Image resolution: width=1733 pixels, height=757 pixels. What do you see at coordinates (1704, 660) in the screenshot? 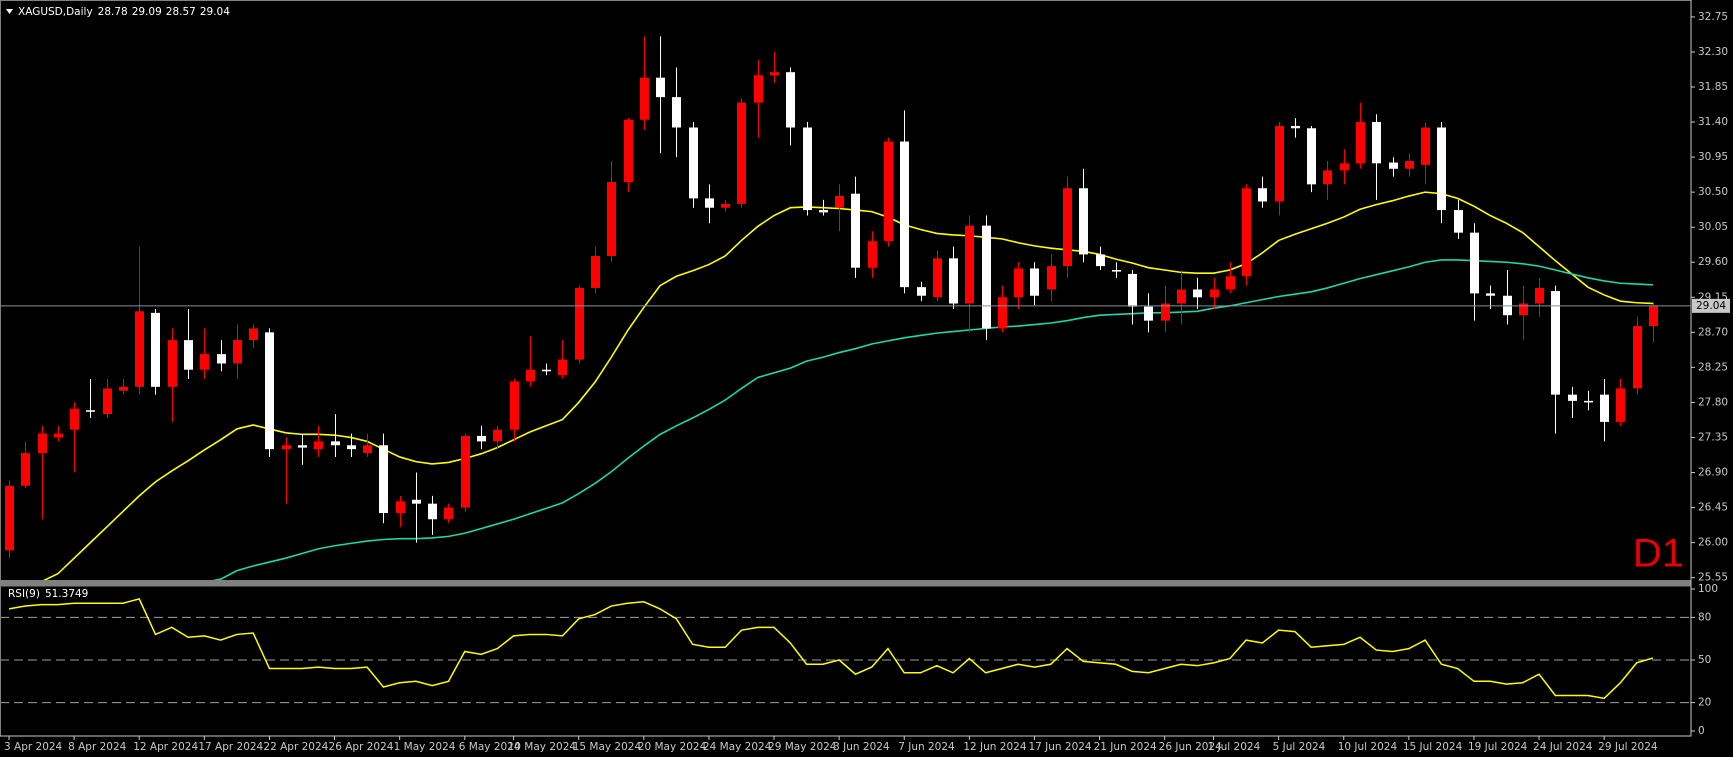
I see `y-tick-label: 50` at bounding box center [1704, 660].